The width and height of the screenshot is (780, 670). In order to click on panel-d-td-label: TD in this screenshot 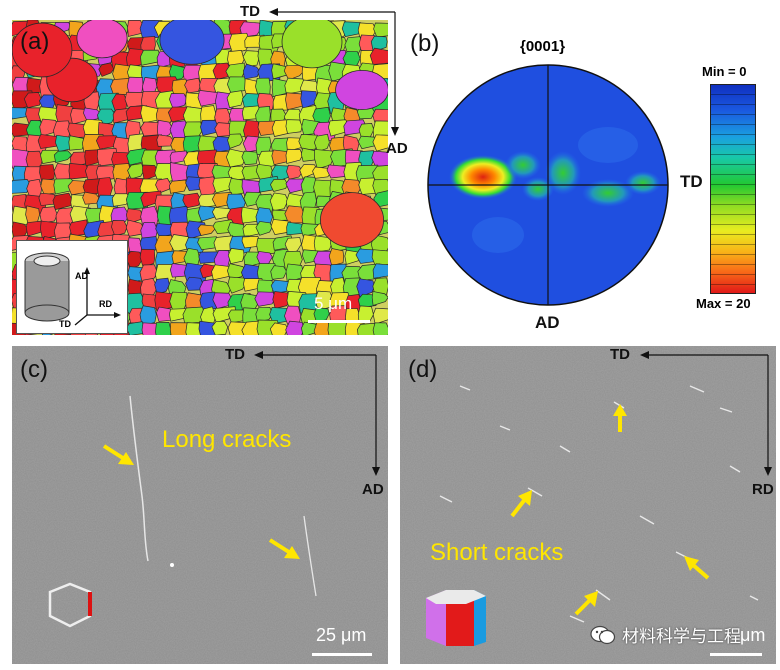, I will do `click(620, 354)`.